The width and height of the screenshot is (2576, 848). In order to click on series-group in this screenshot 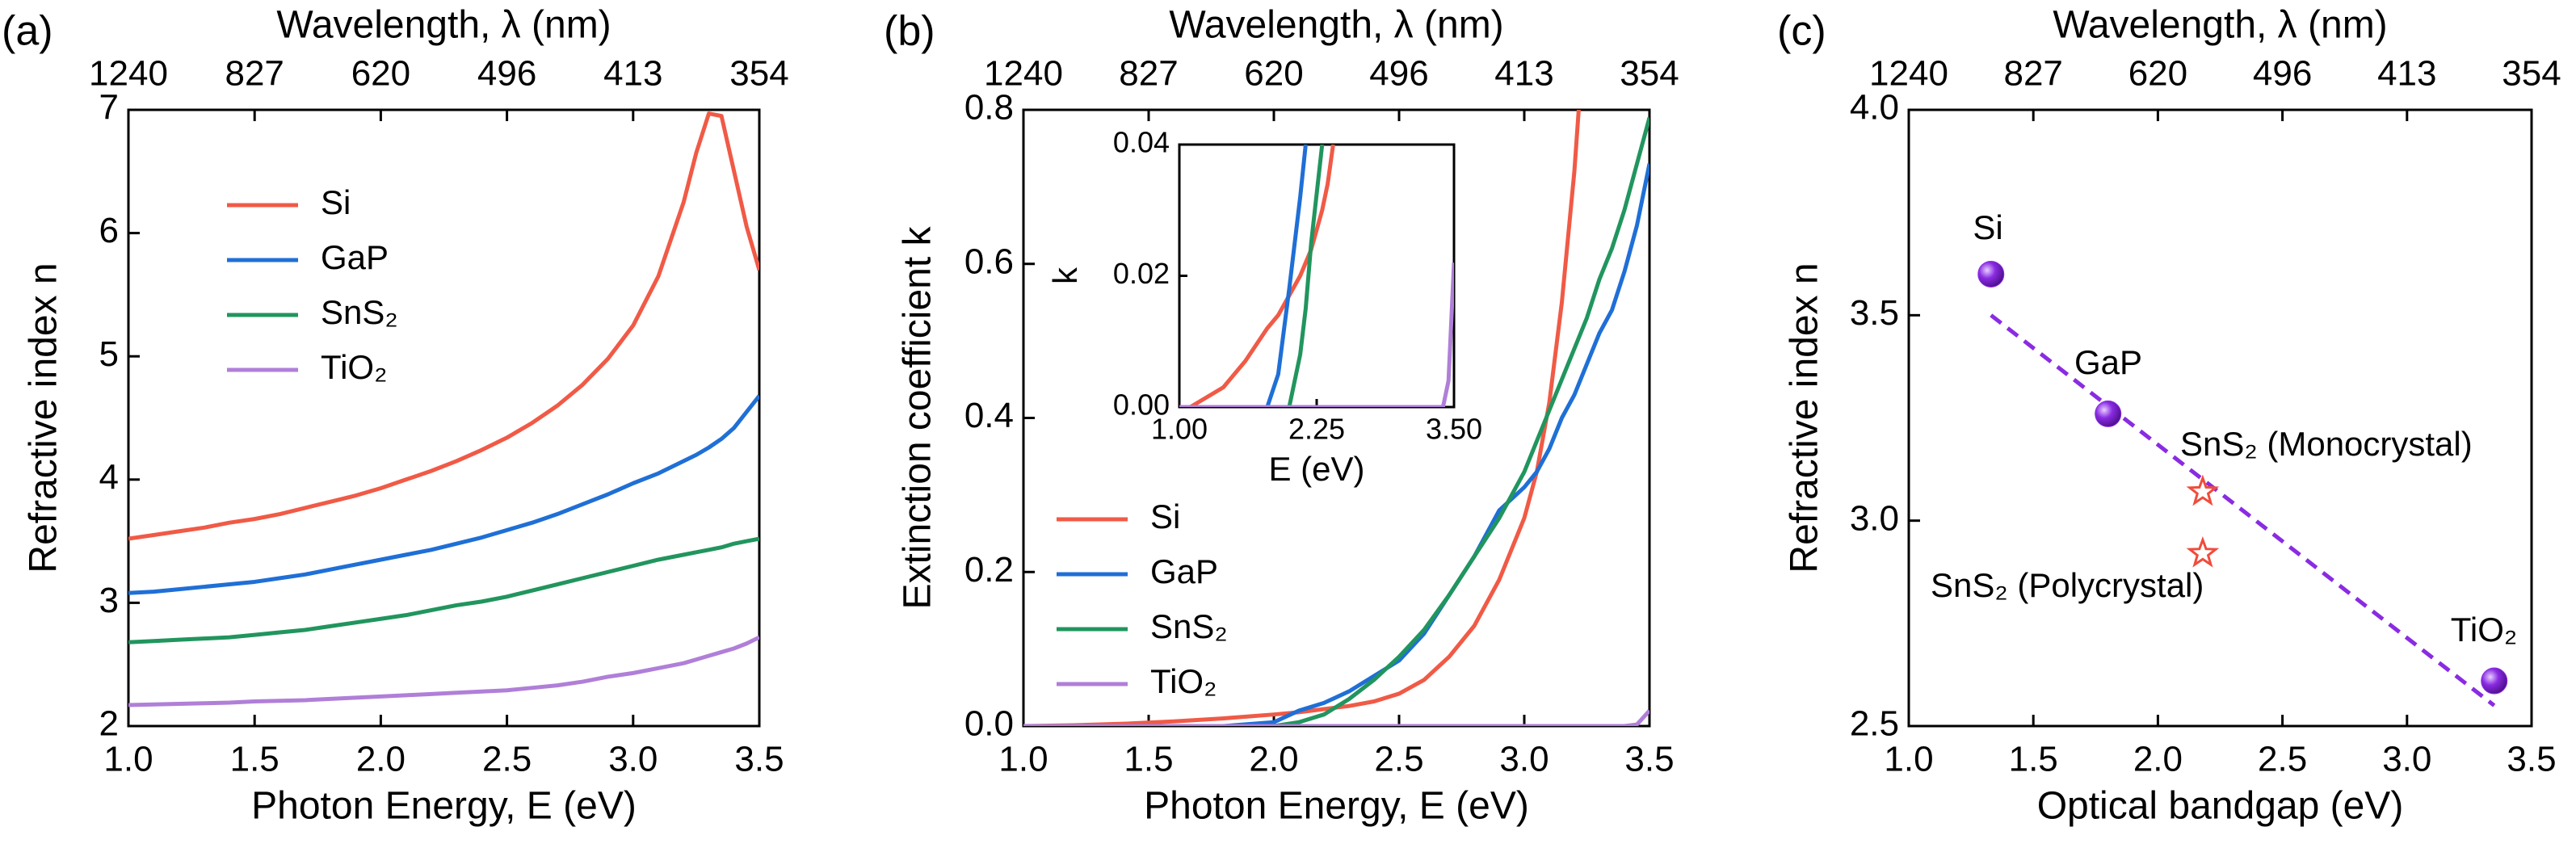, I will do `click(1316, 276)`.